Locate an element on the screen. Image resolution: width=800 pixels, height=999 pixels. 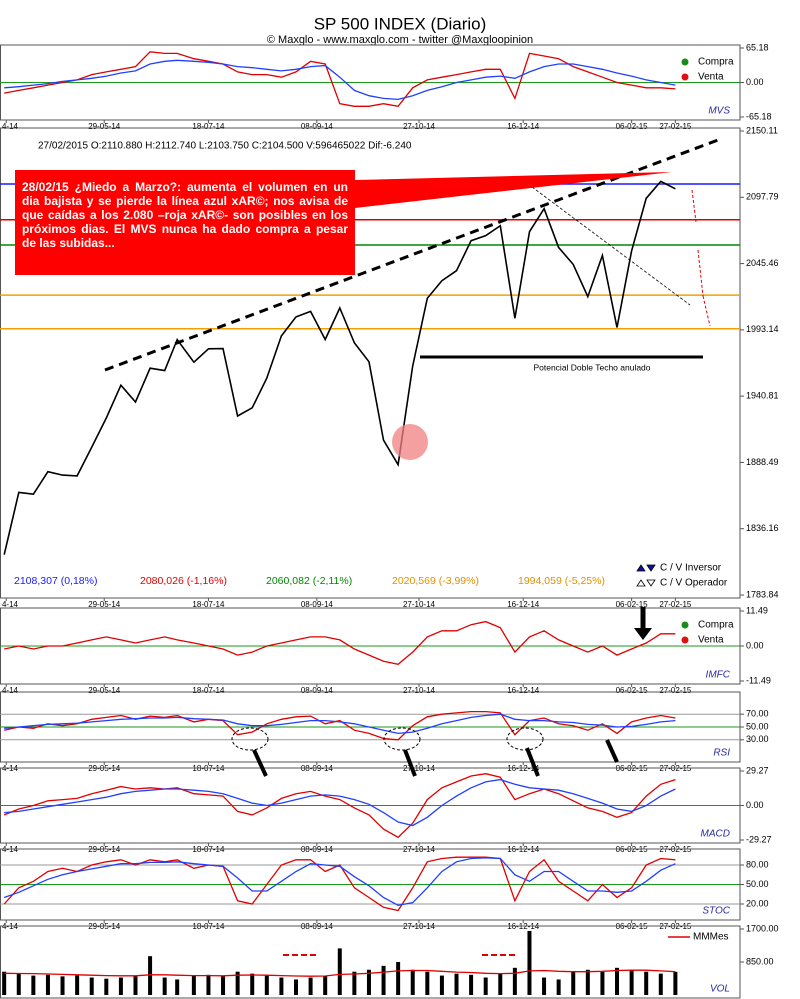
panel-label: MACD is located at coordinates (715, 834).